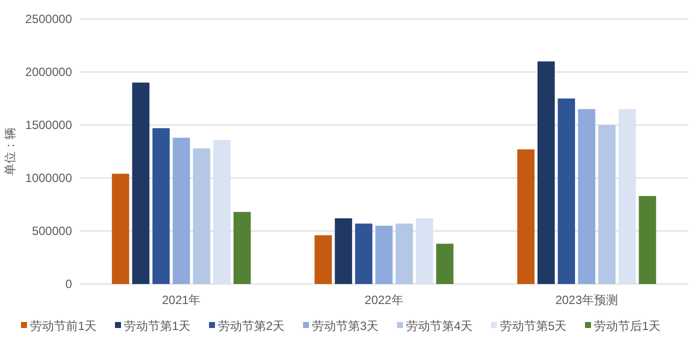 The width and height of the screenshot is (700, 350). I want to click on legend-label: 劳动节第4天, so click(439, 326).